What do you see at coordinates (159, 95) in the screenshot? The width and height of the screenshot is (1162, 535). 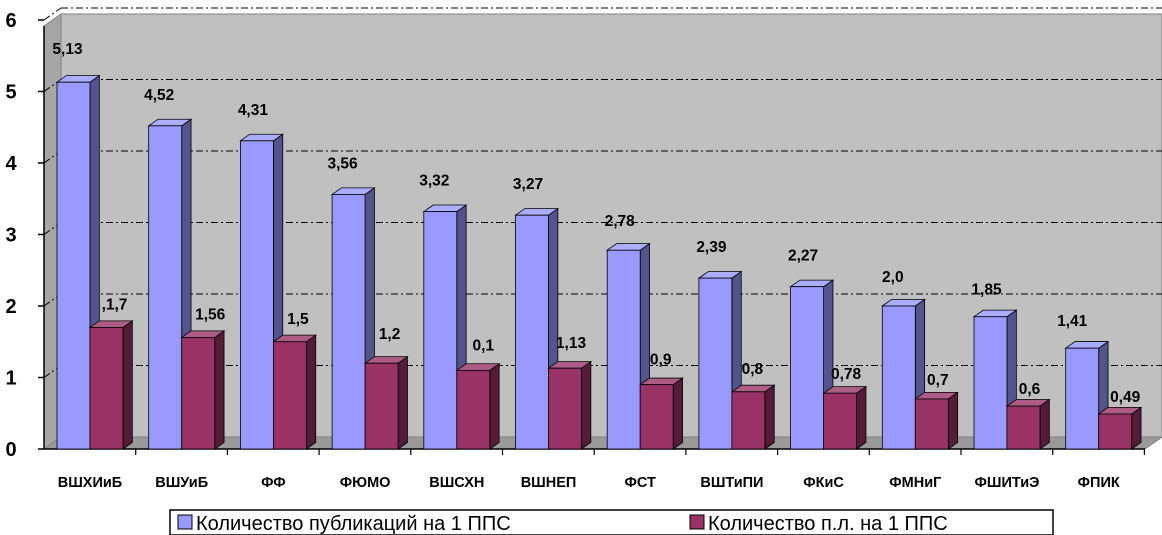 I see `data-label: 4,52` at bounding box center [159, 95].